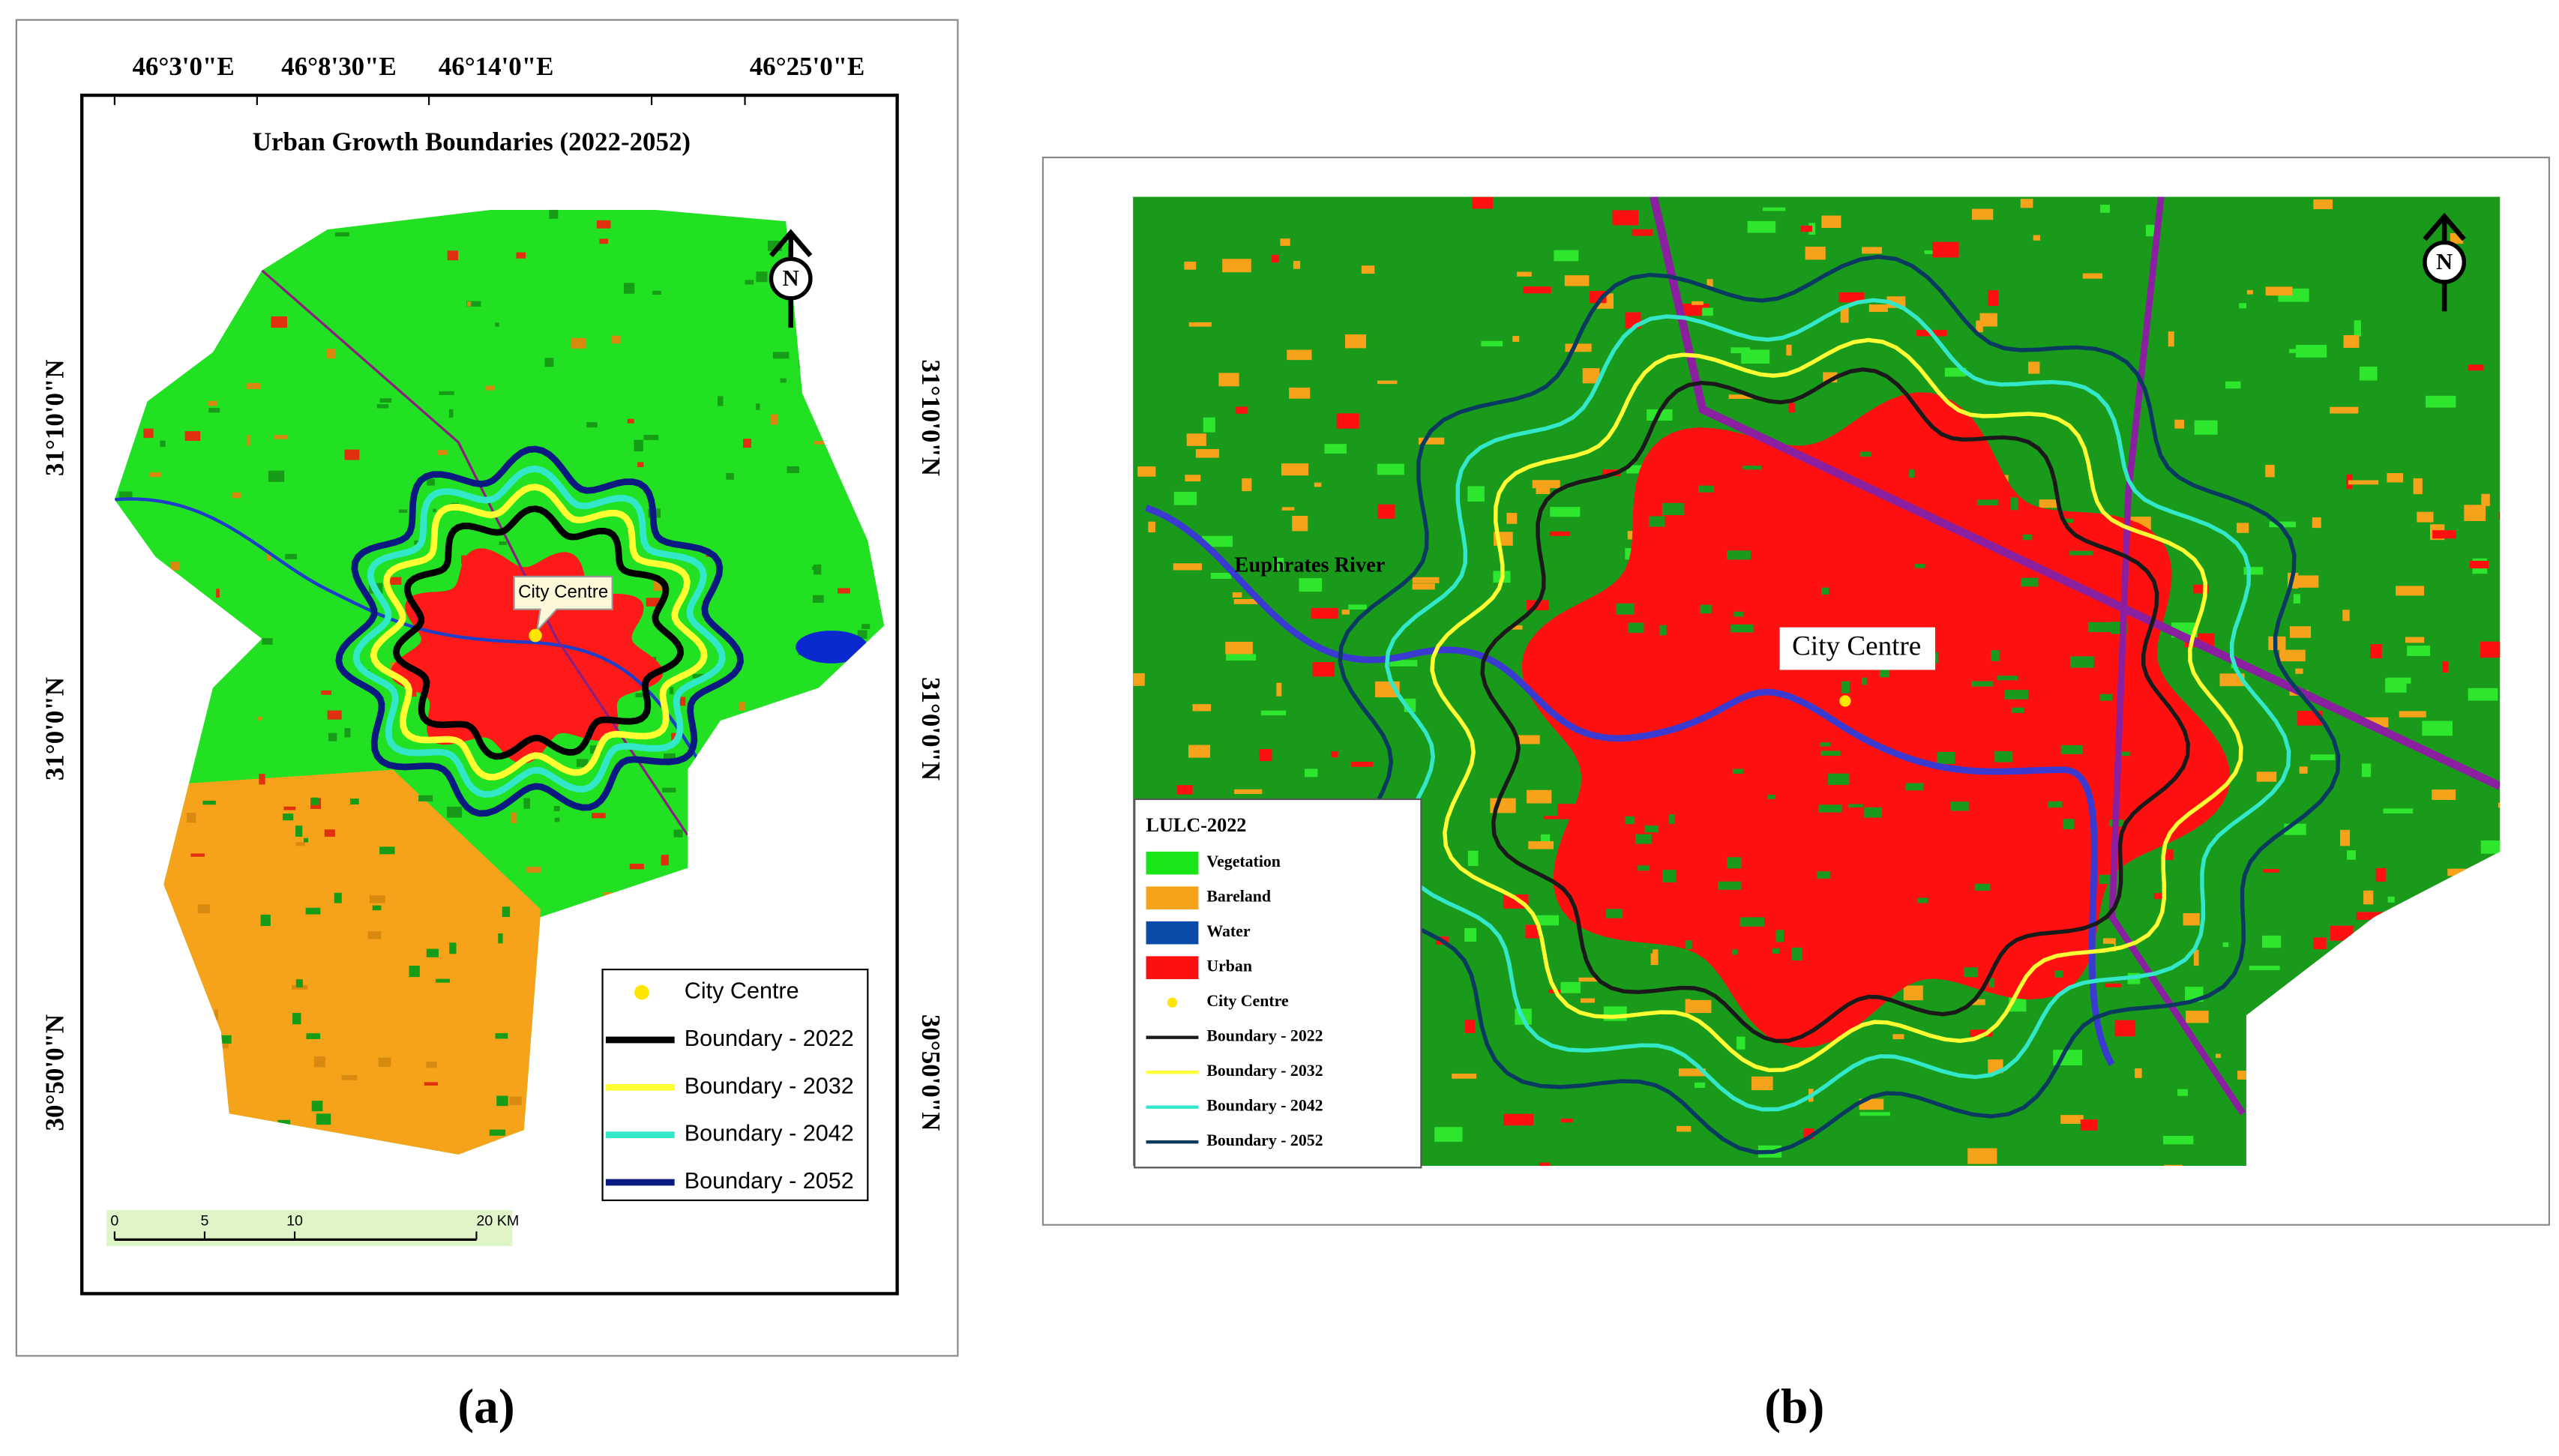  Describe the element at coordinates (183, 66) in the screenshot. I see `longitude-label: 46°3'0"E` at that location.